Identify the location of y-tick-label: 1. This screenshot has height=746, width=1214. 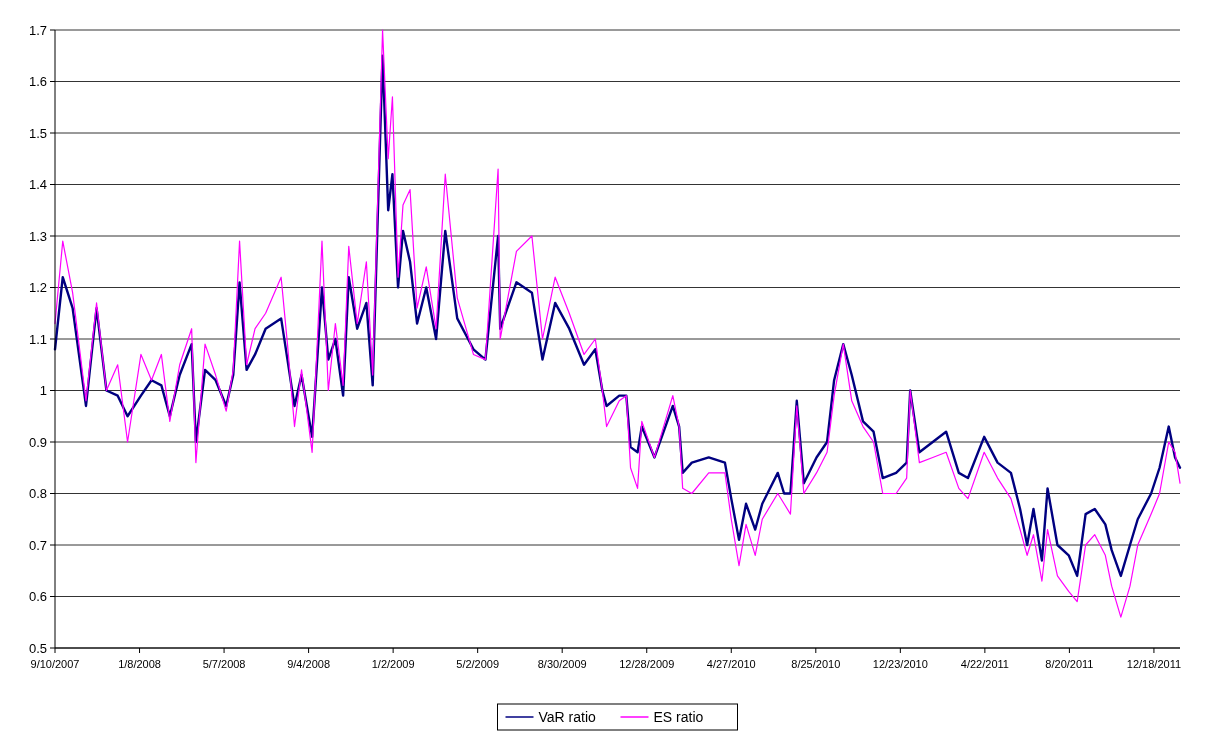
(43, 391).